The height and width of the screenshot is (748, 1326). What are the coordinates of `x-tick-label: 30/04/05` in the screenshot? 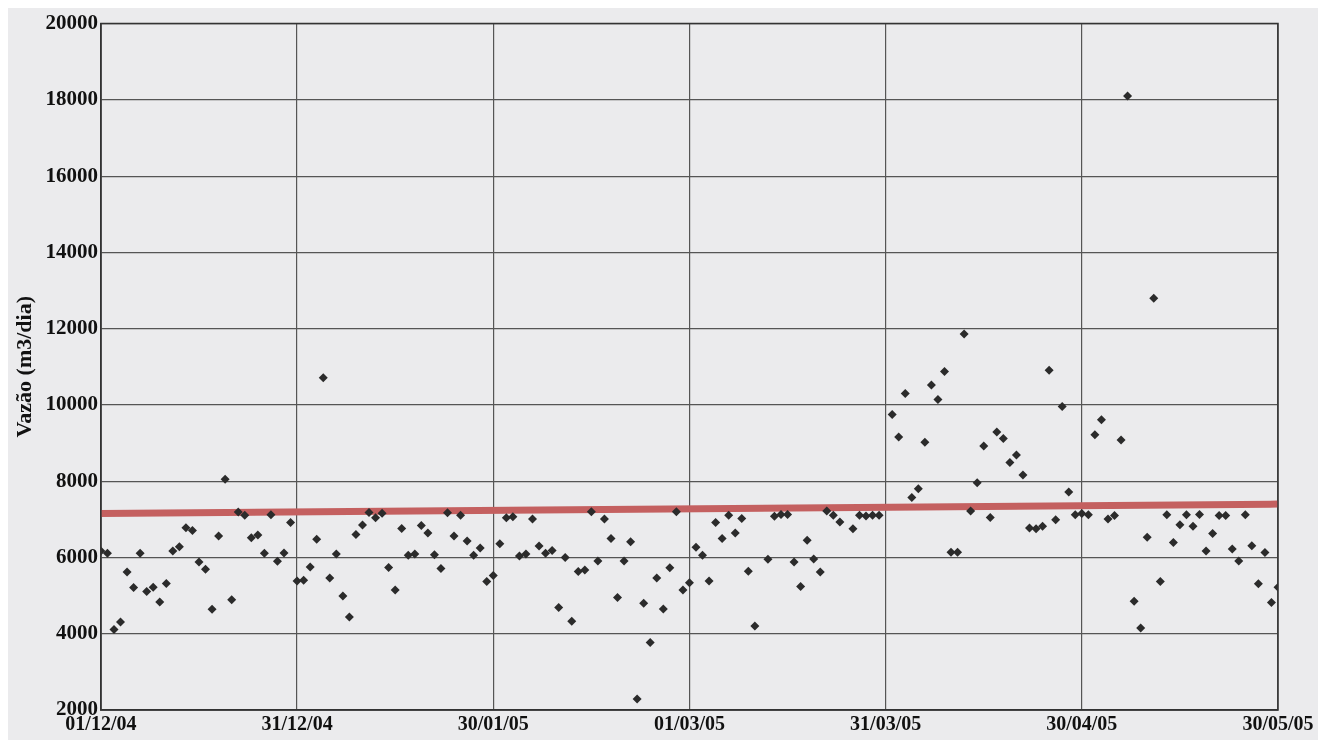 It's located at (1082, 723).